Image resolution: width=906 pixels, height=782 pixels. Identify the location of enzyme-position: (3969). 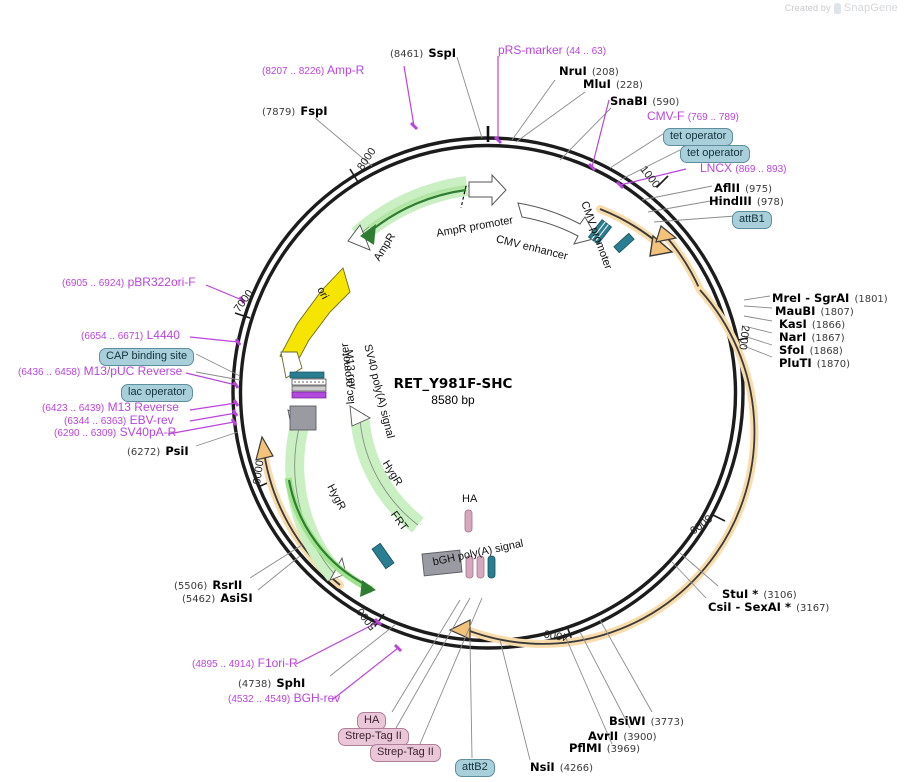
(623, 749).